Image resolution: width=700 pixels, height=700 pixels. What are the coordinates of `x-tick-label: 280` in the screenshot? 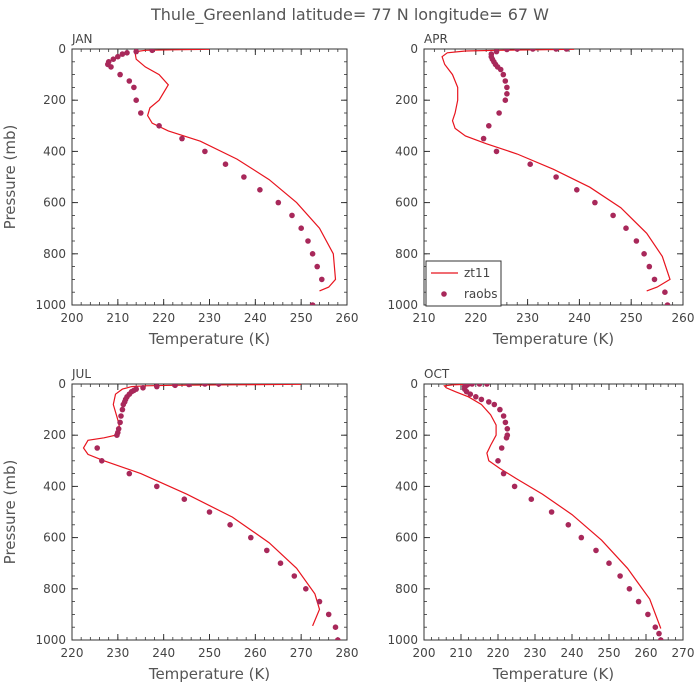 It's located at (347, 653).